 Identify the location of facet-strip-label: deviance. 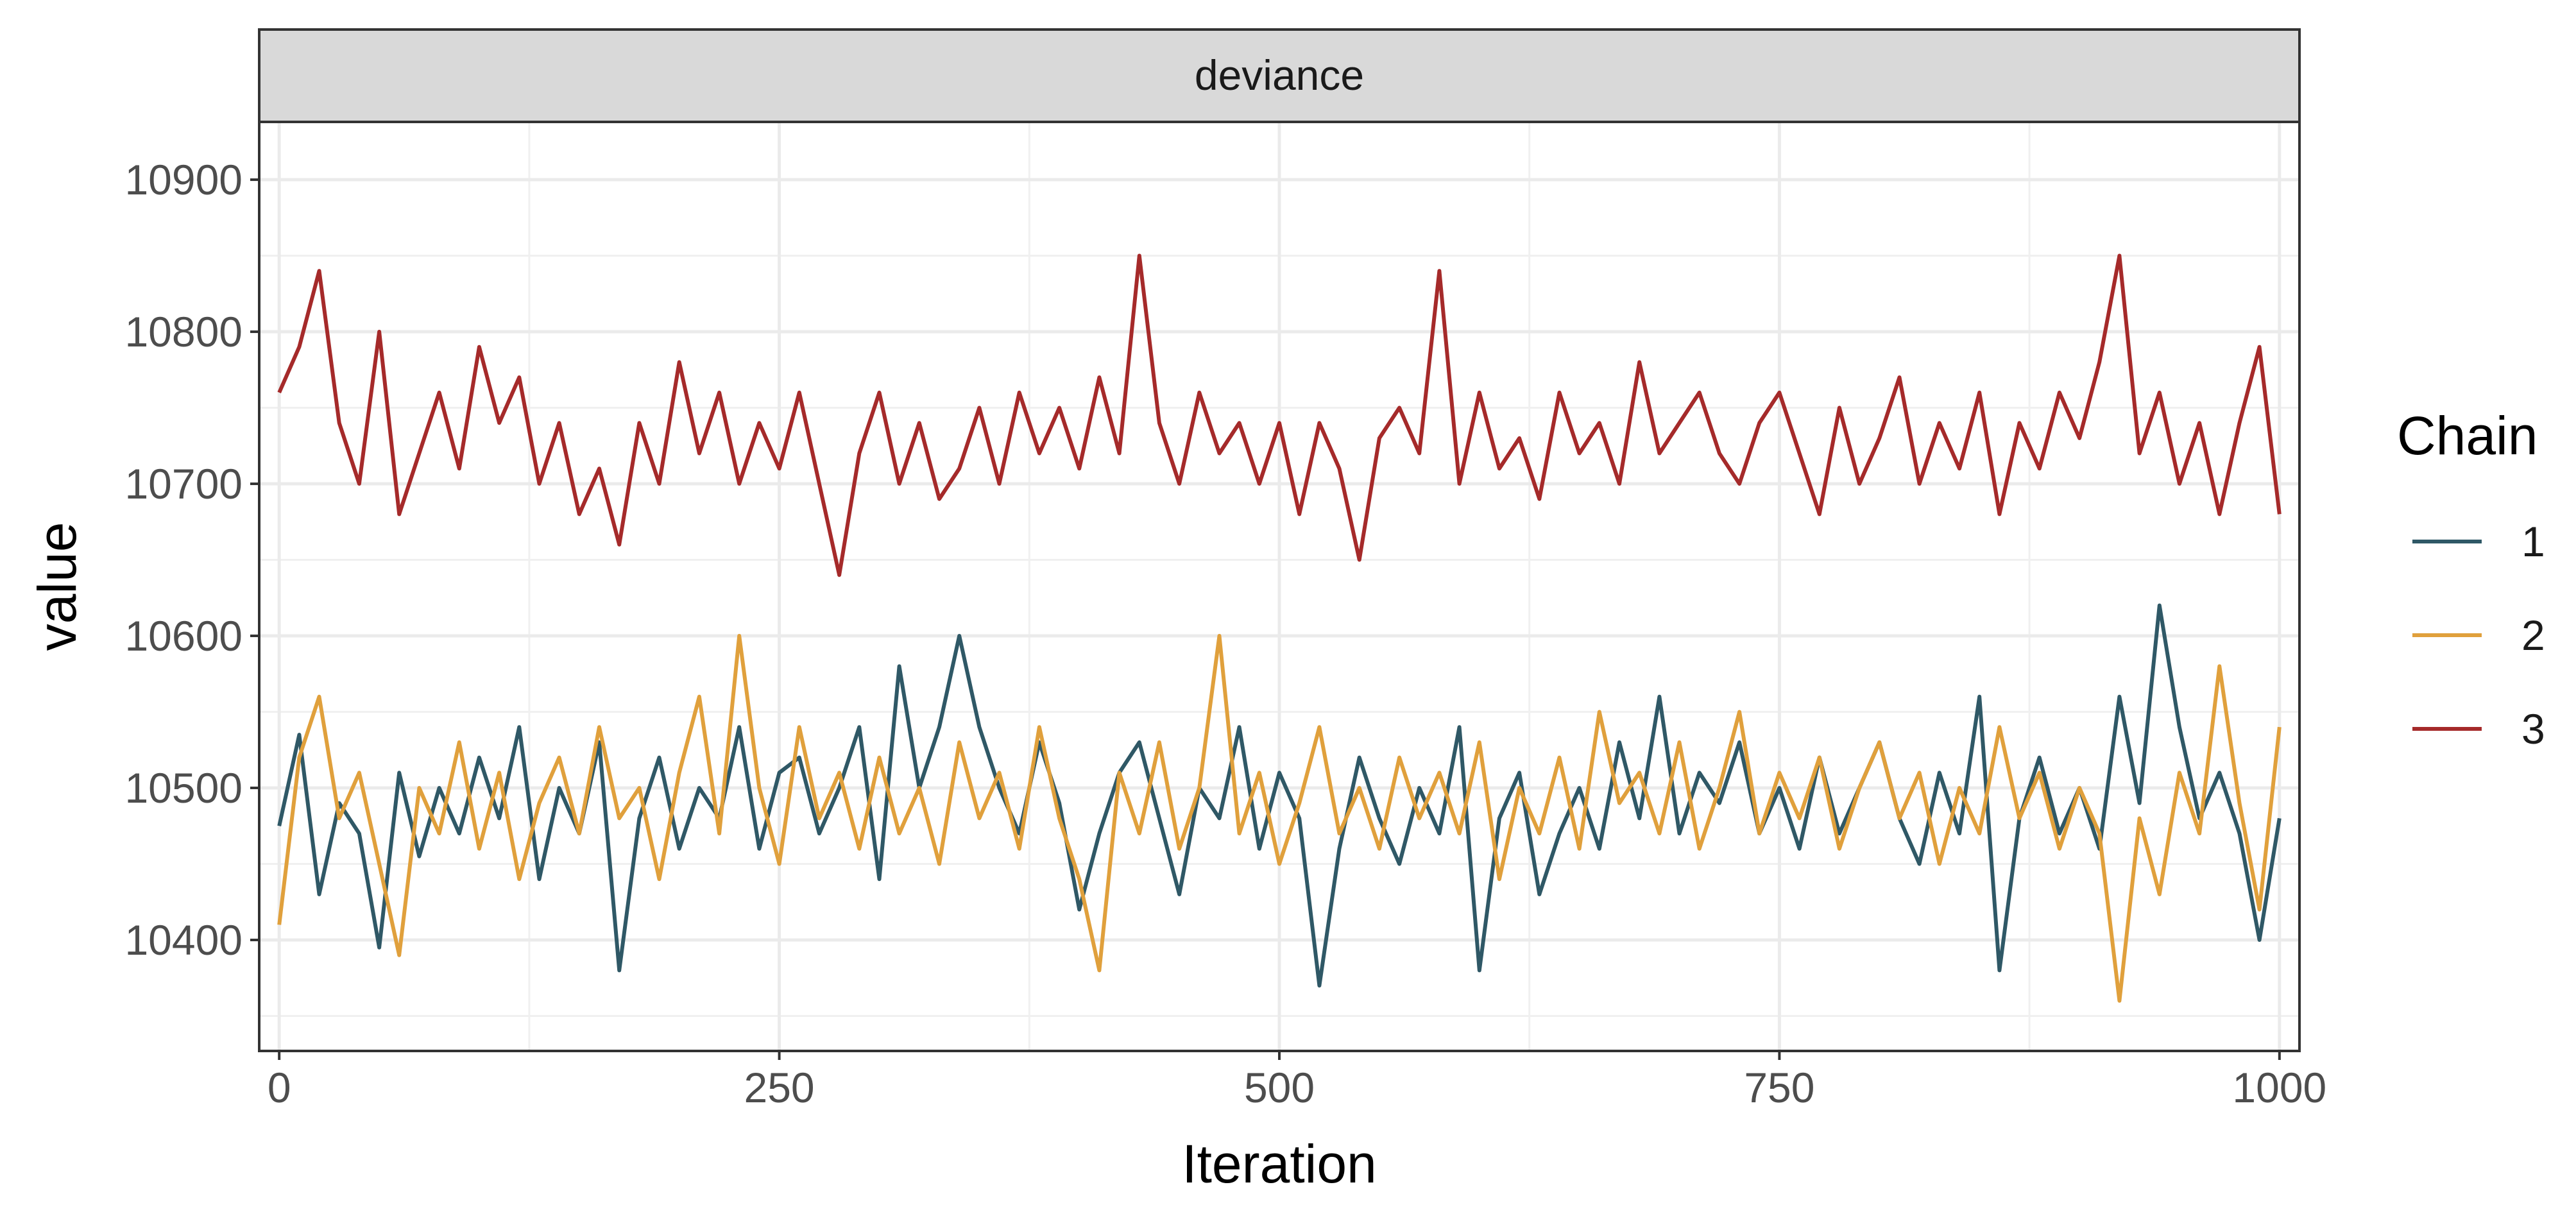
(1279, 75).